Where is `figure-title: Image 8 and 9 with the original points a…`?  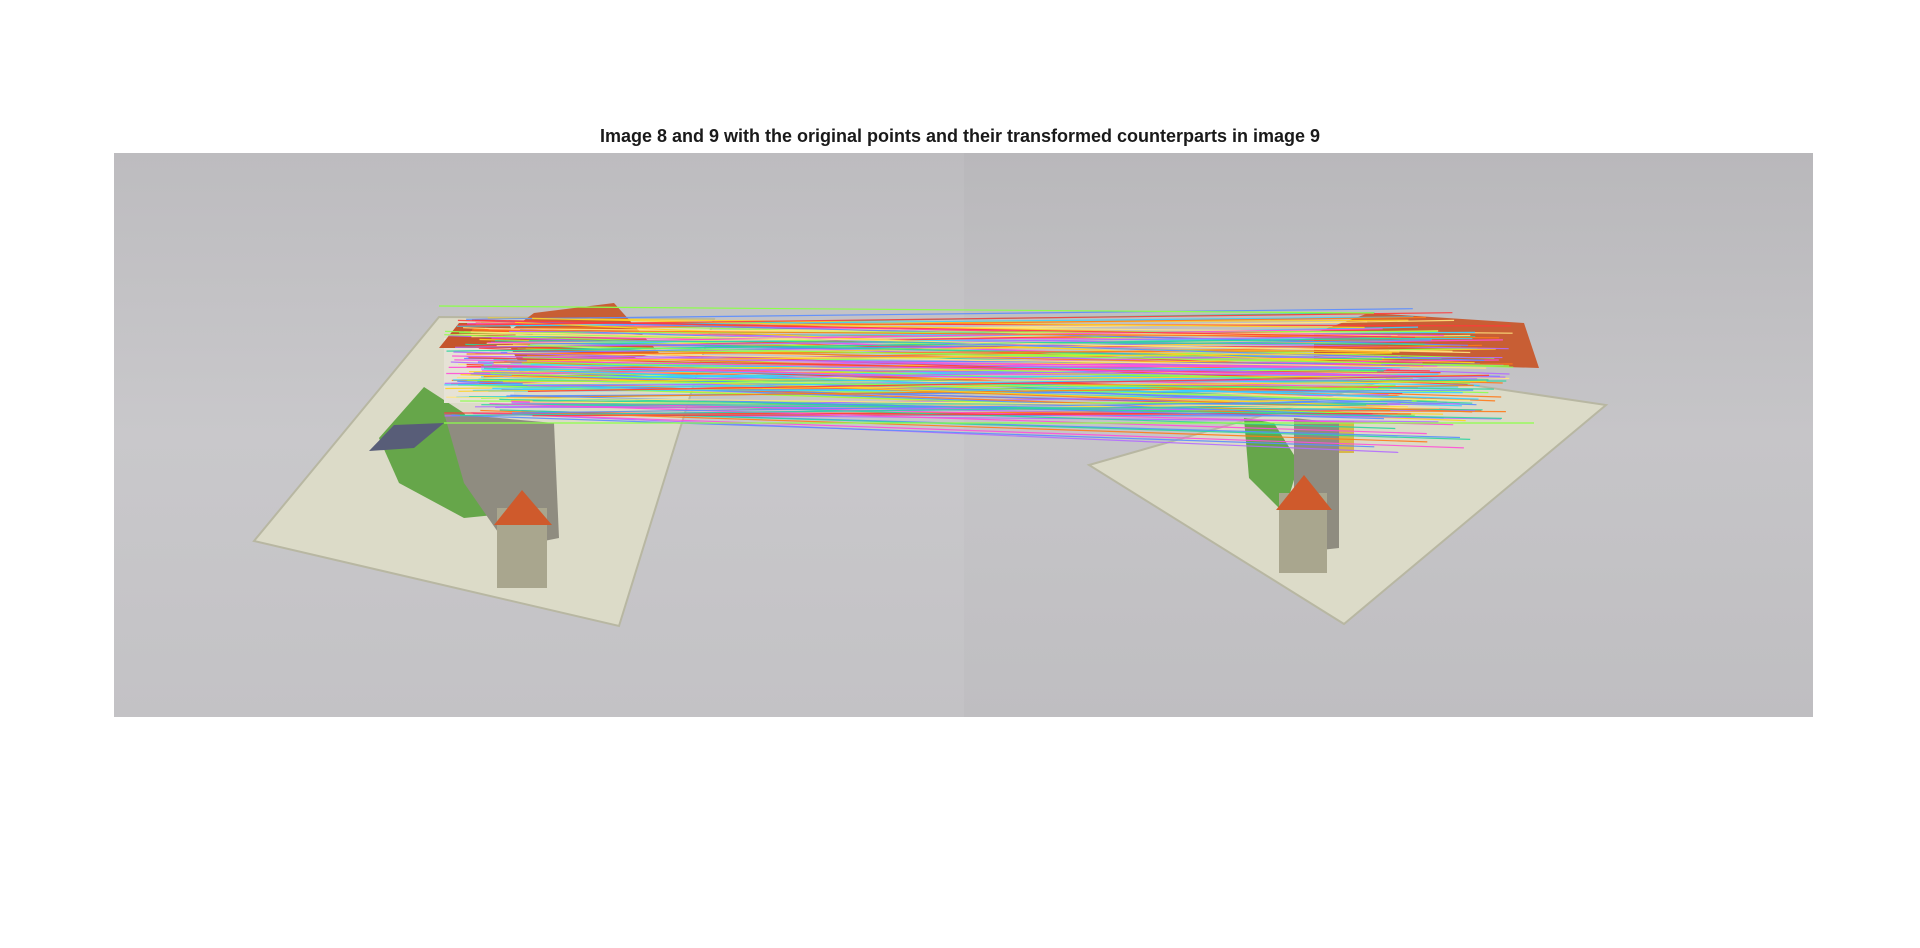 figure-title: Image 8 and 9 with the original points a… is located at coordinates (960, 136).